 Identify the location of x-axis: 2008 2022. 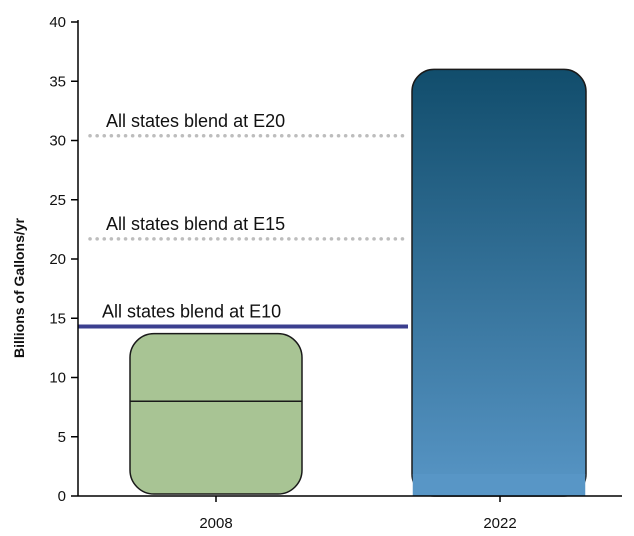
(350, 513).